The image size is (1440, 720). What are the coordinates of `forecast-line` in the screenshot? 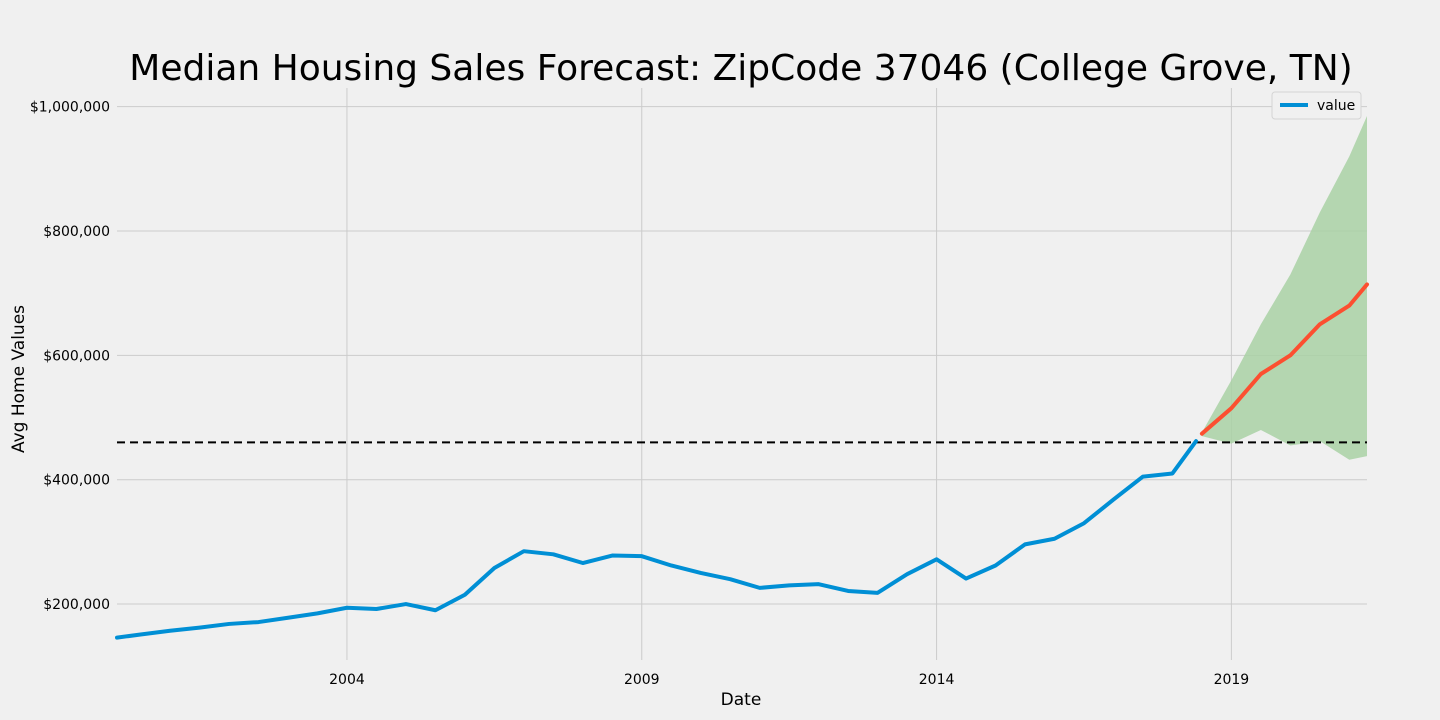 It's located at (1284, 359).